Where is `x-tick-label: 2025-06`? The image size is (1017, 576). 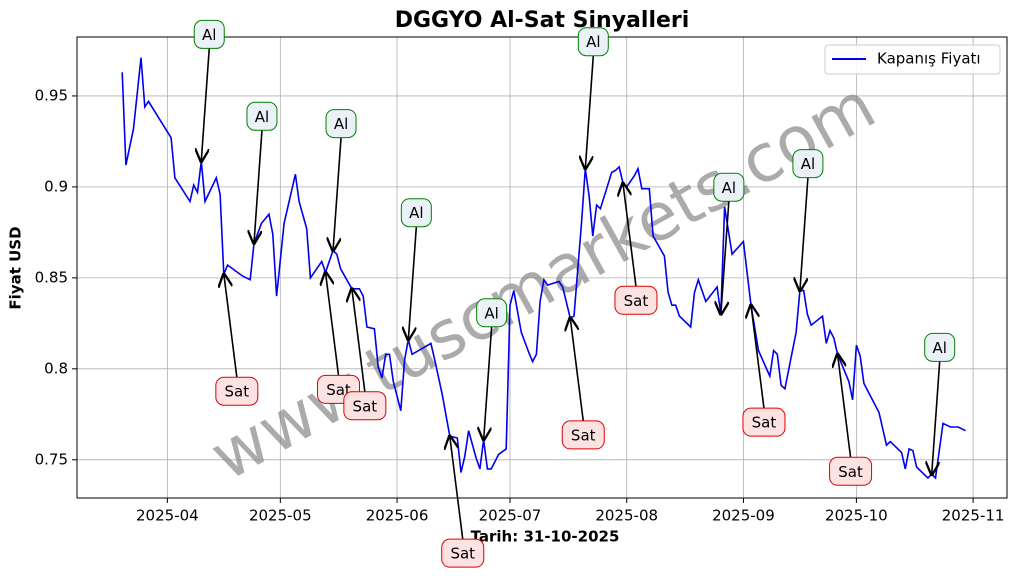
x-tick-label: 2025-06 is located at coordinates (397, 516).